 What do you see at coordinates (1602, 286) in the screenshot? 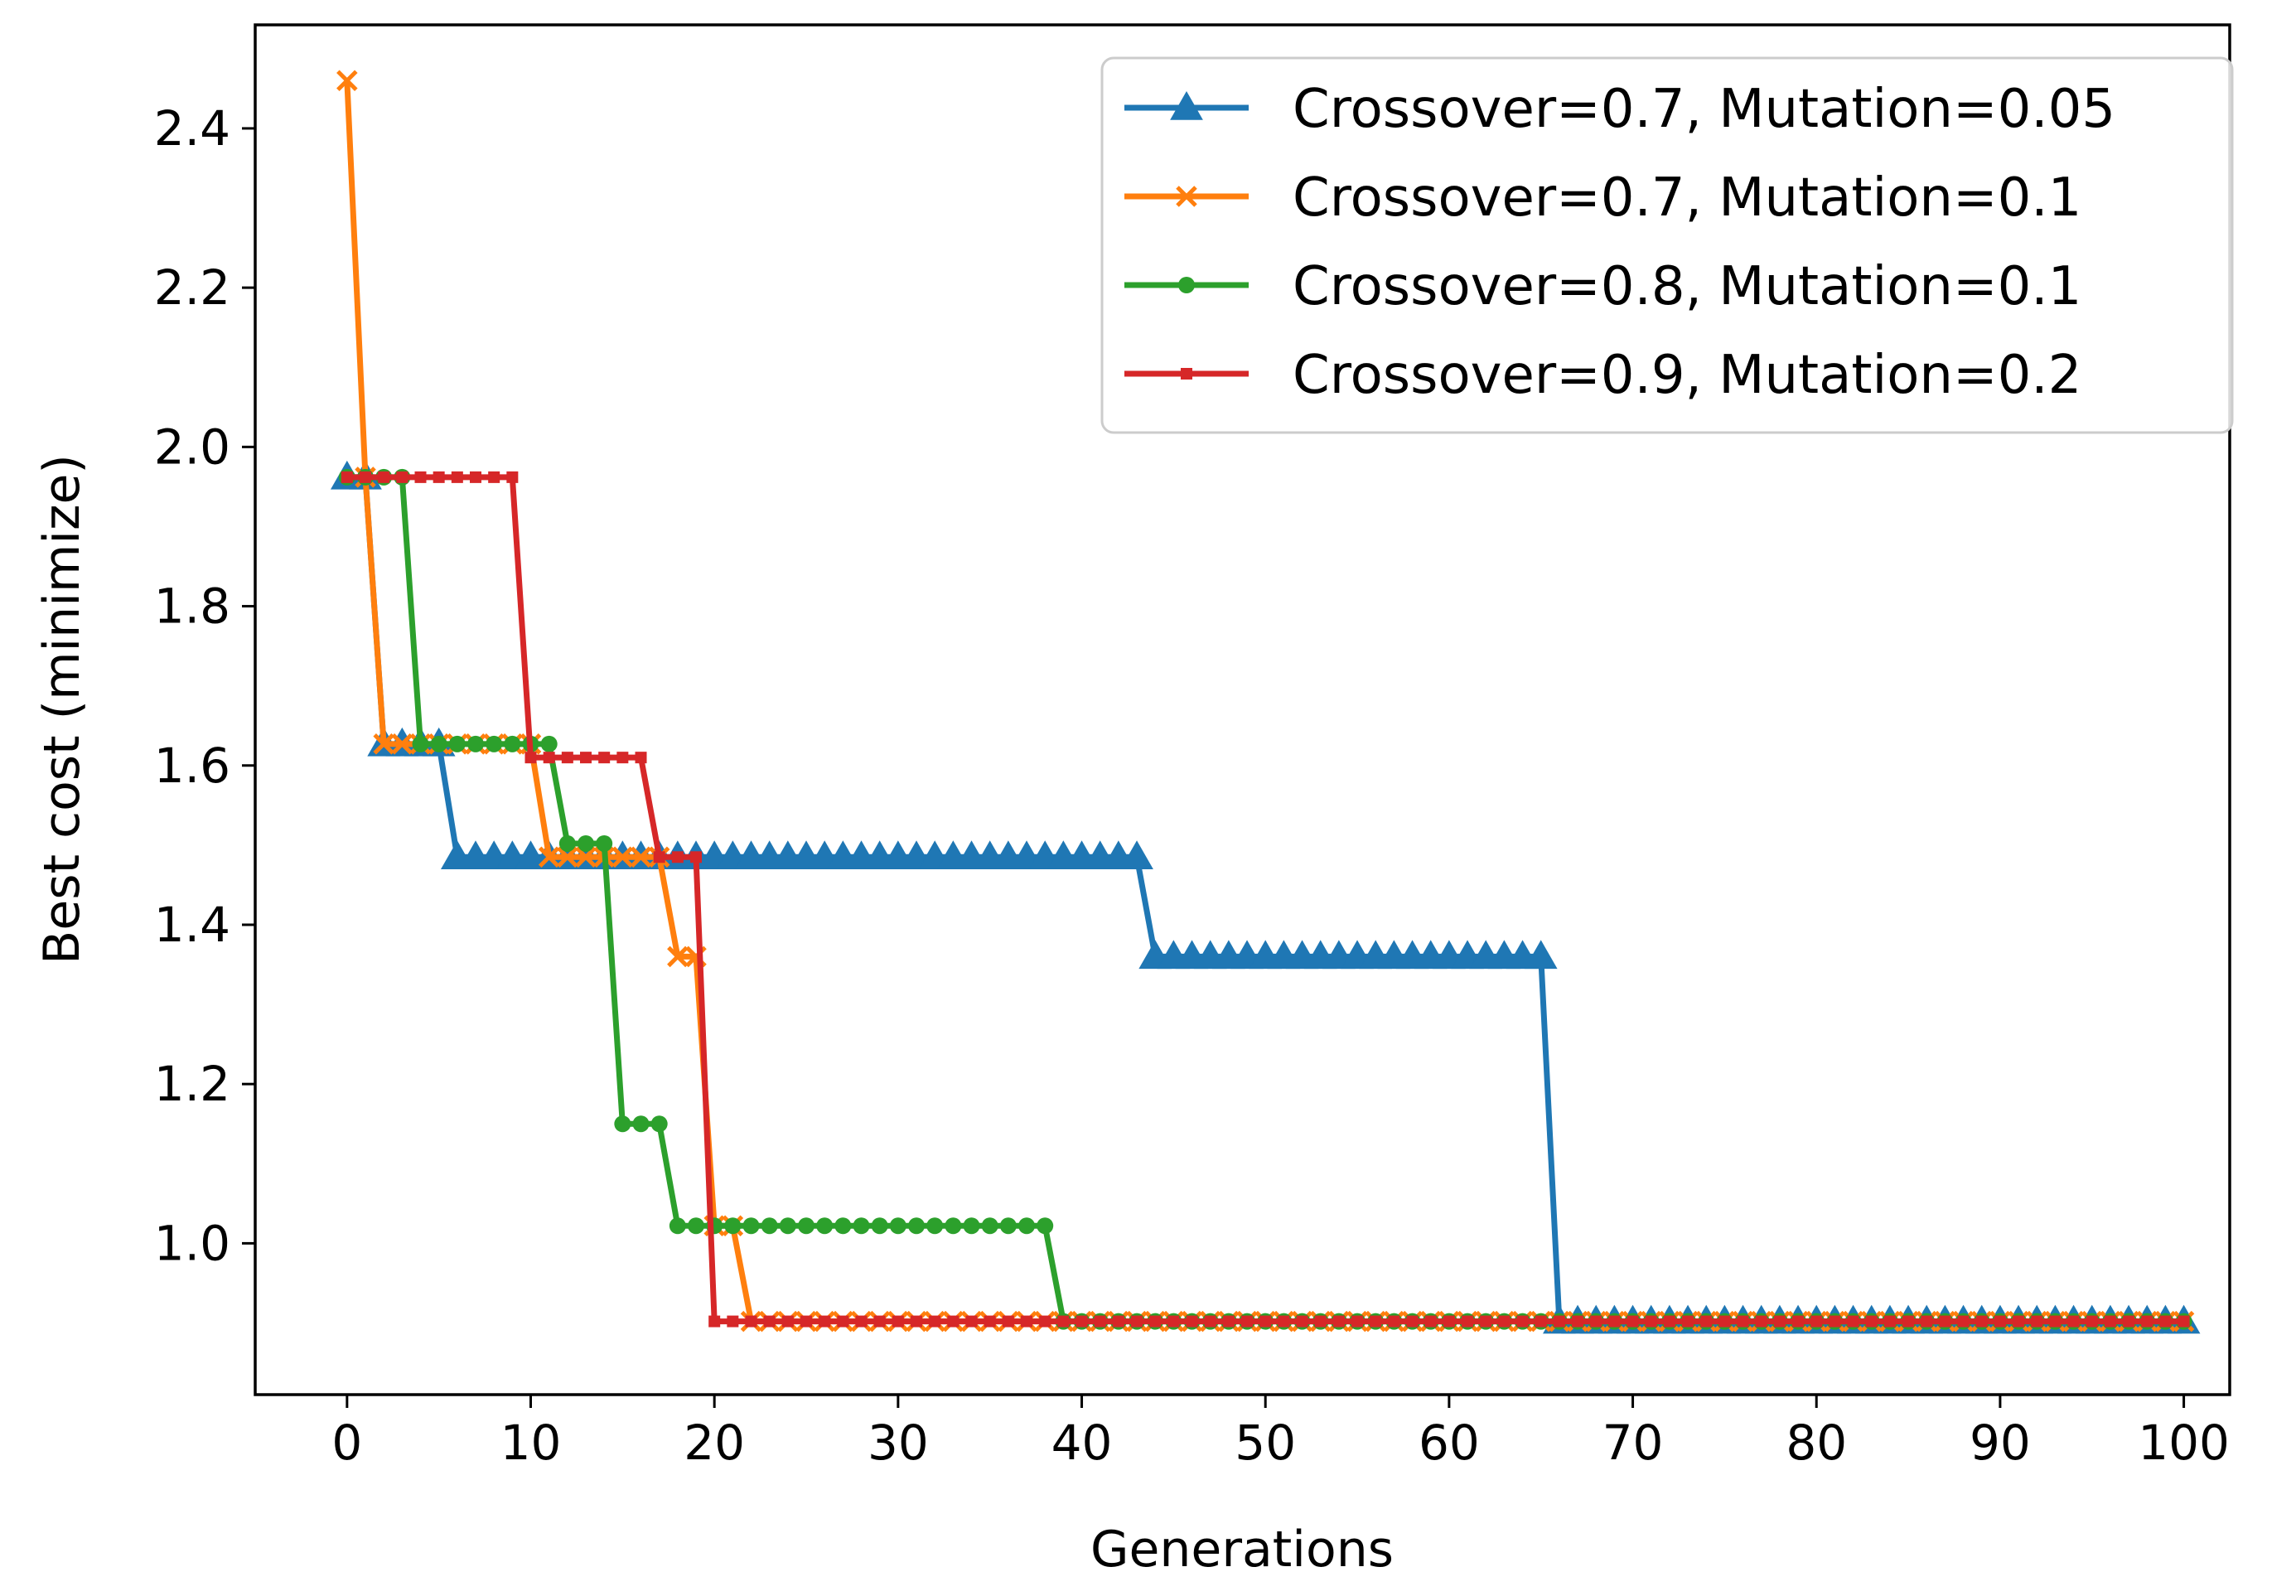
I see `legend-entry: Crossover=0.8, Mutation=0.1` at bounding box center [1602, 286].